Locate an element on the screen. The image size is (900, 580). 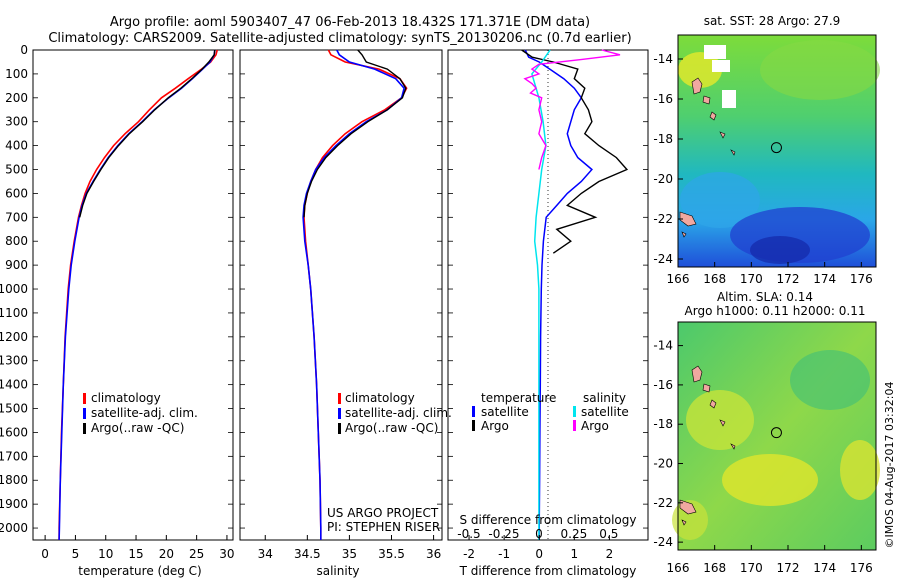
s-difference-axis: -0.5 -0.25 0 0.25 0.5 is located at coordinates (537, 534).